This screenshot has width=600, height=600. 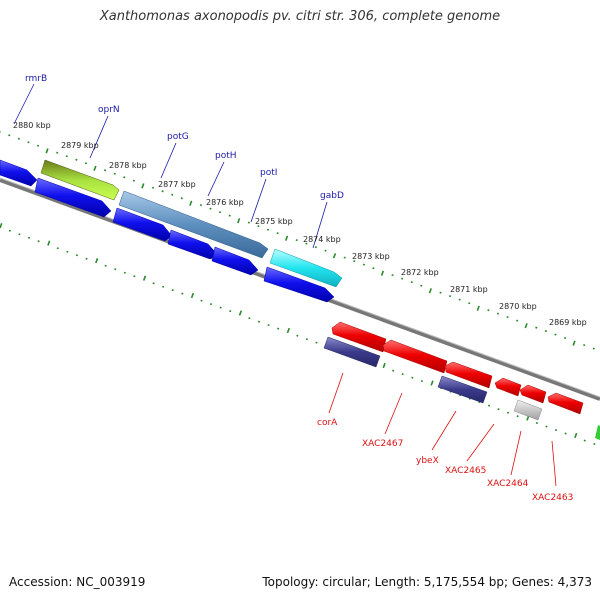 What do you see at coordinates (225, 202) in the screenshot?
I see `ruler-label: 2876 kbp` at bounding box center [225, 202].